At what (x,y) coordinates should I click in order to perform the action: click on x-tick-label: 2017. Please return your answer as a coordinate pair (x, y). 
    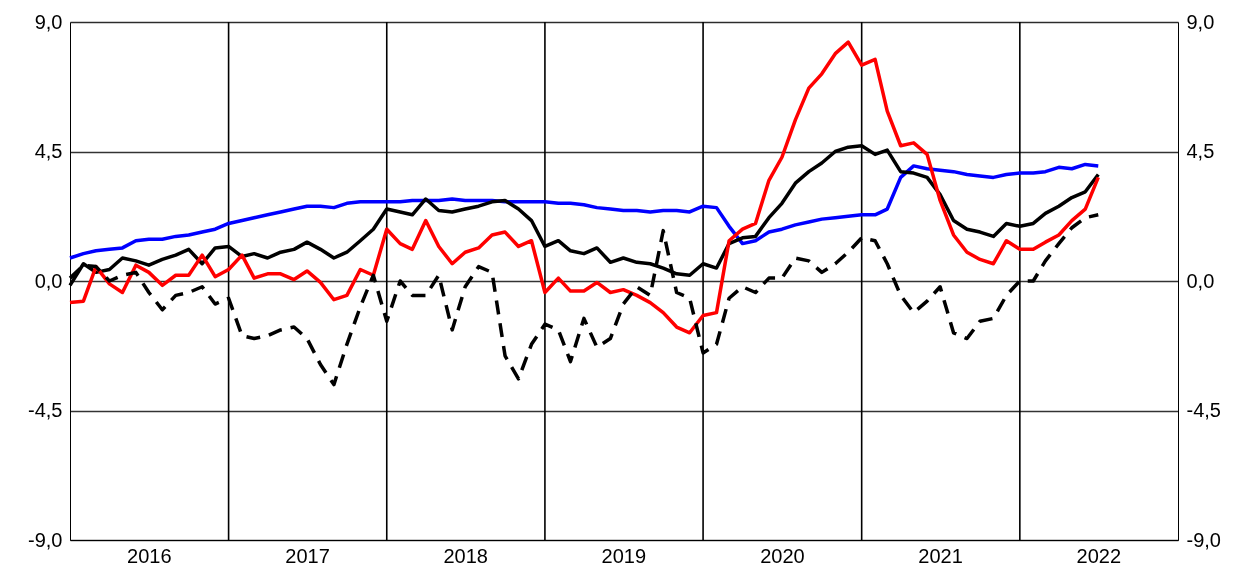
    Looking at the image, I should click on (307, 555).